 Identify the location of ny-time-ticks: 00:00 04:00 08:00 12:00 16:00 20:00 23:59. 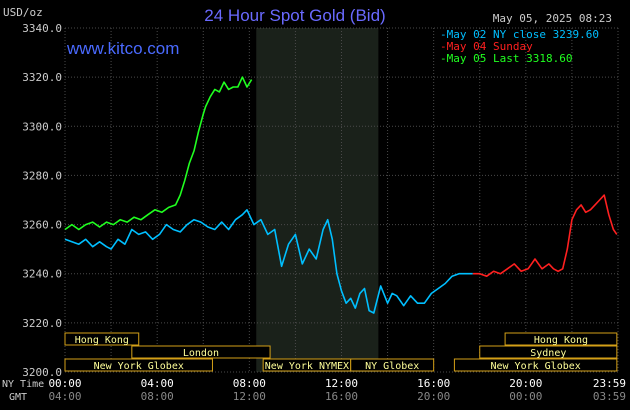
(337, 383).